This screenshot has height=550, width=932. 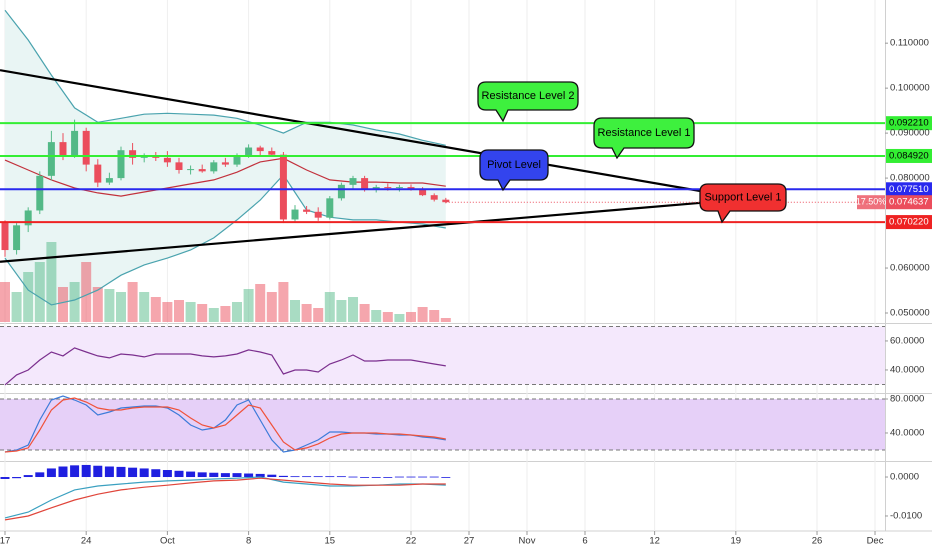 What do you see at coordinates (330, 541) in the screenshot?
I see `x-tick-label: 15` at bounding box center [330, 541].